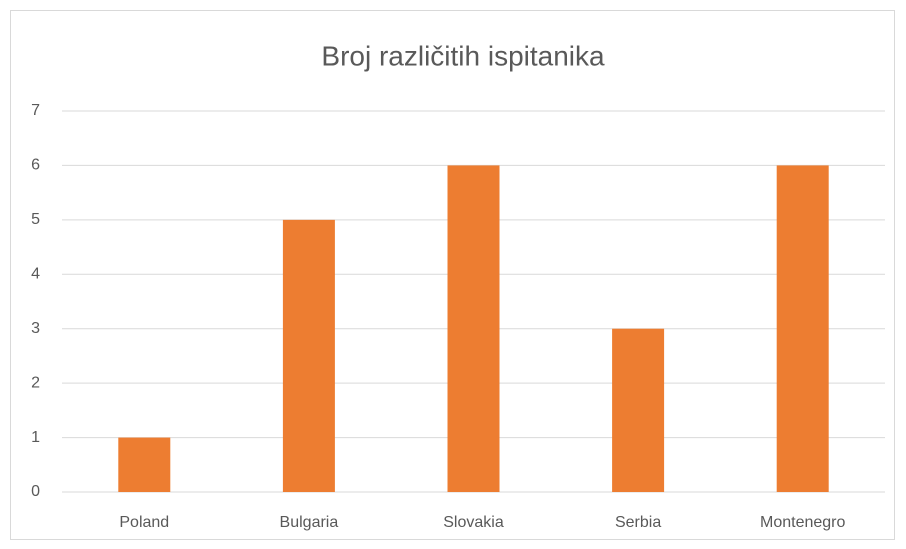 The width and height of the screenshot is (906, 549). What do you see at coordinates (473, 522) in the screenshot?
I see `x-tick-label: Slovakia` at bounding box center [473, 522].